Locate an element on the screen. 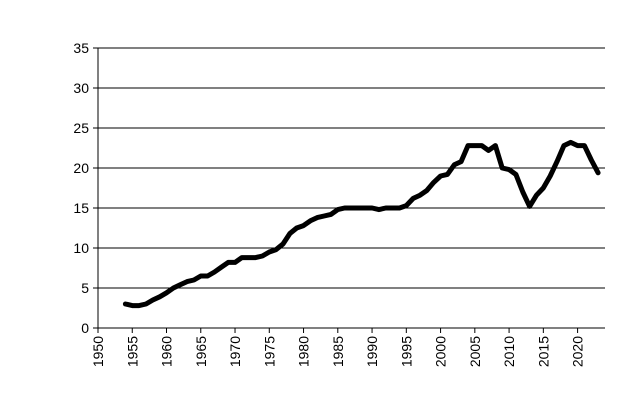 The height and width of the screenshot is (418, 633). y-tick-label: 20 is located at coordinates (81, 168).